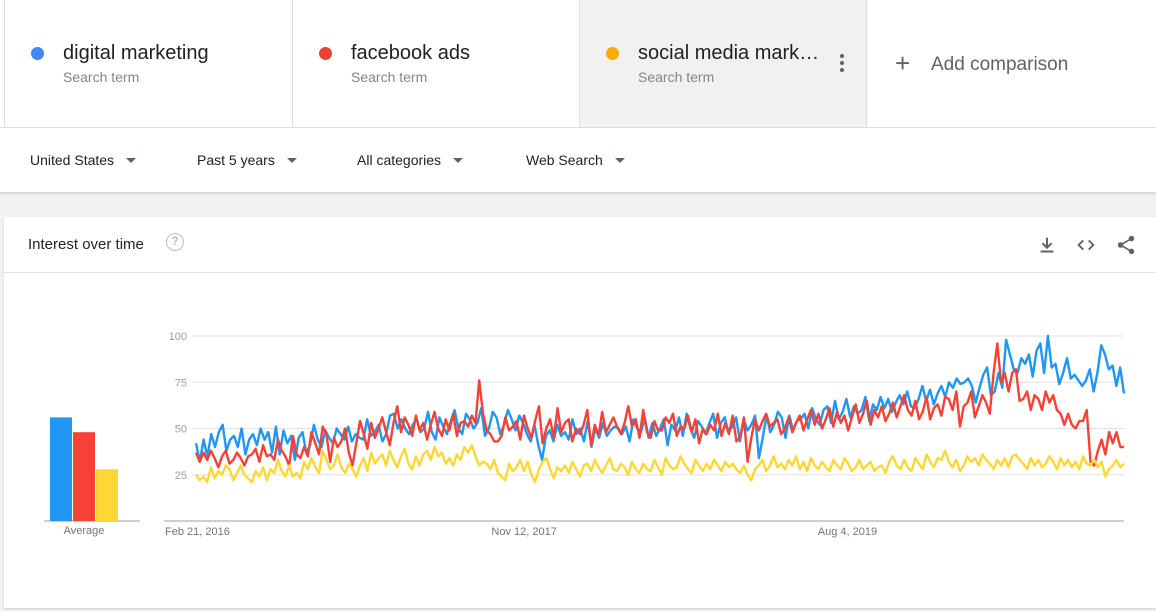 This screenshot has width=1156, height=611. Describe the element at coordinates (410, 53) in the screenshot. I see `term-name: facebook ads` at that location.